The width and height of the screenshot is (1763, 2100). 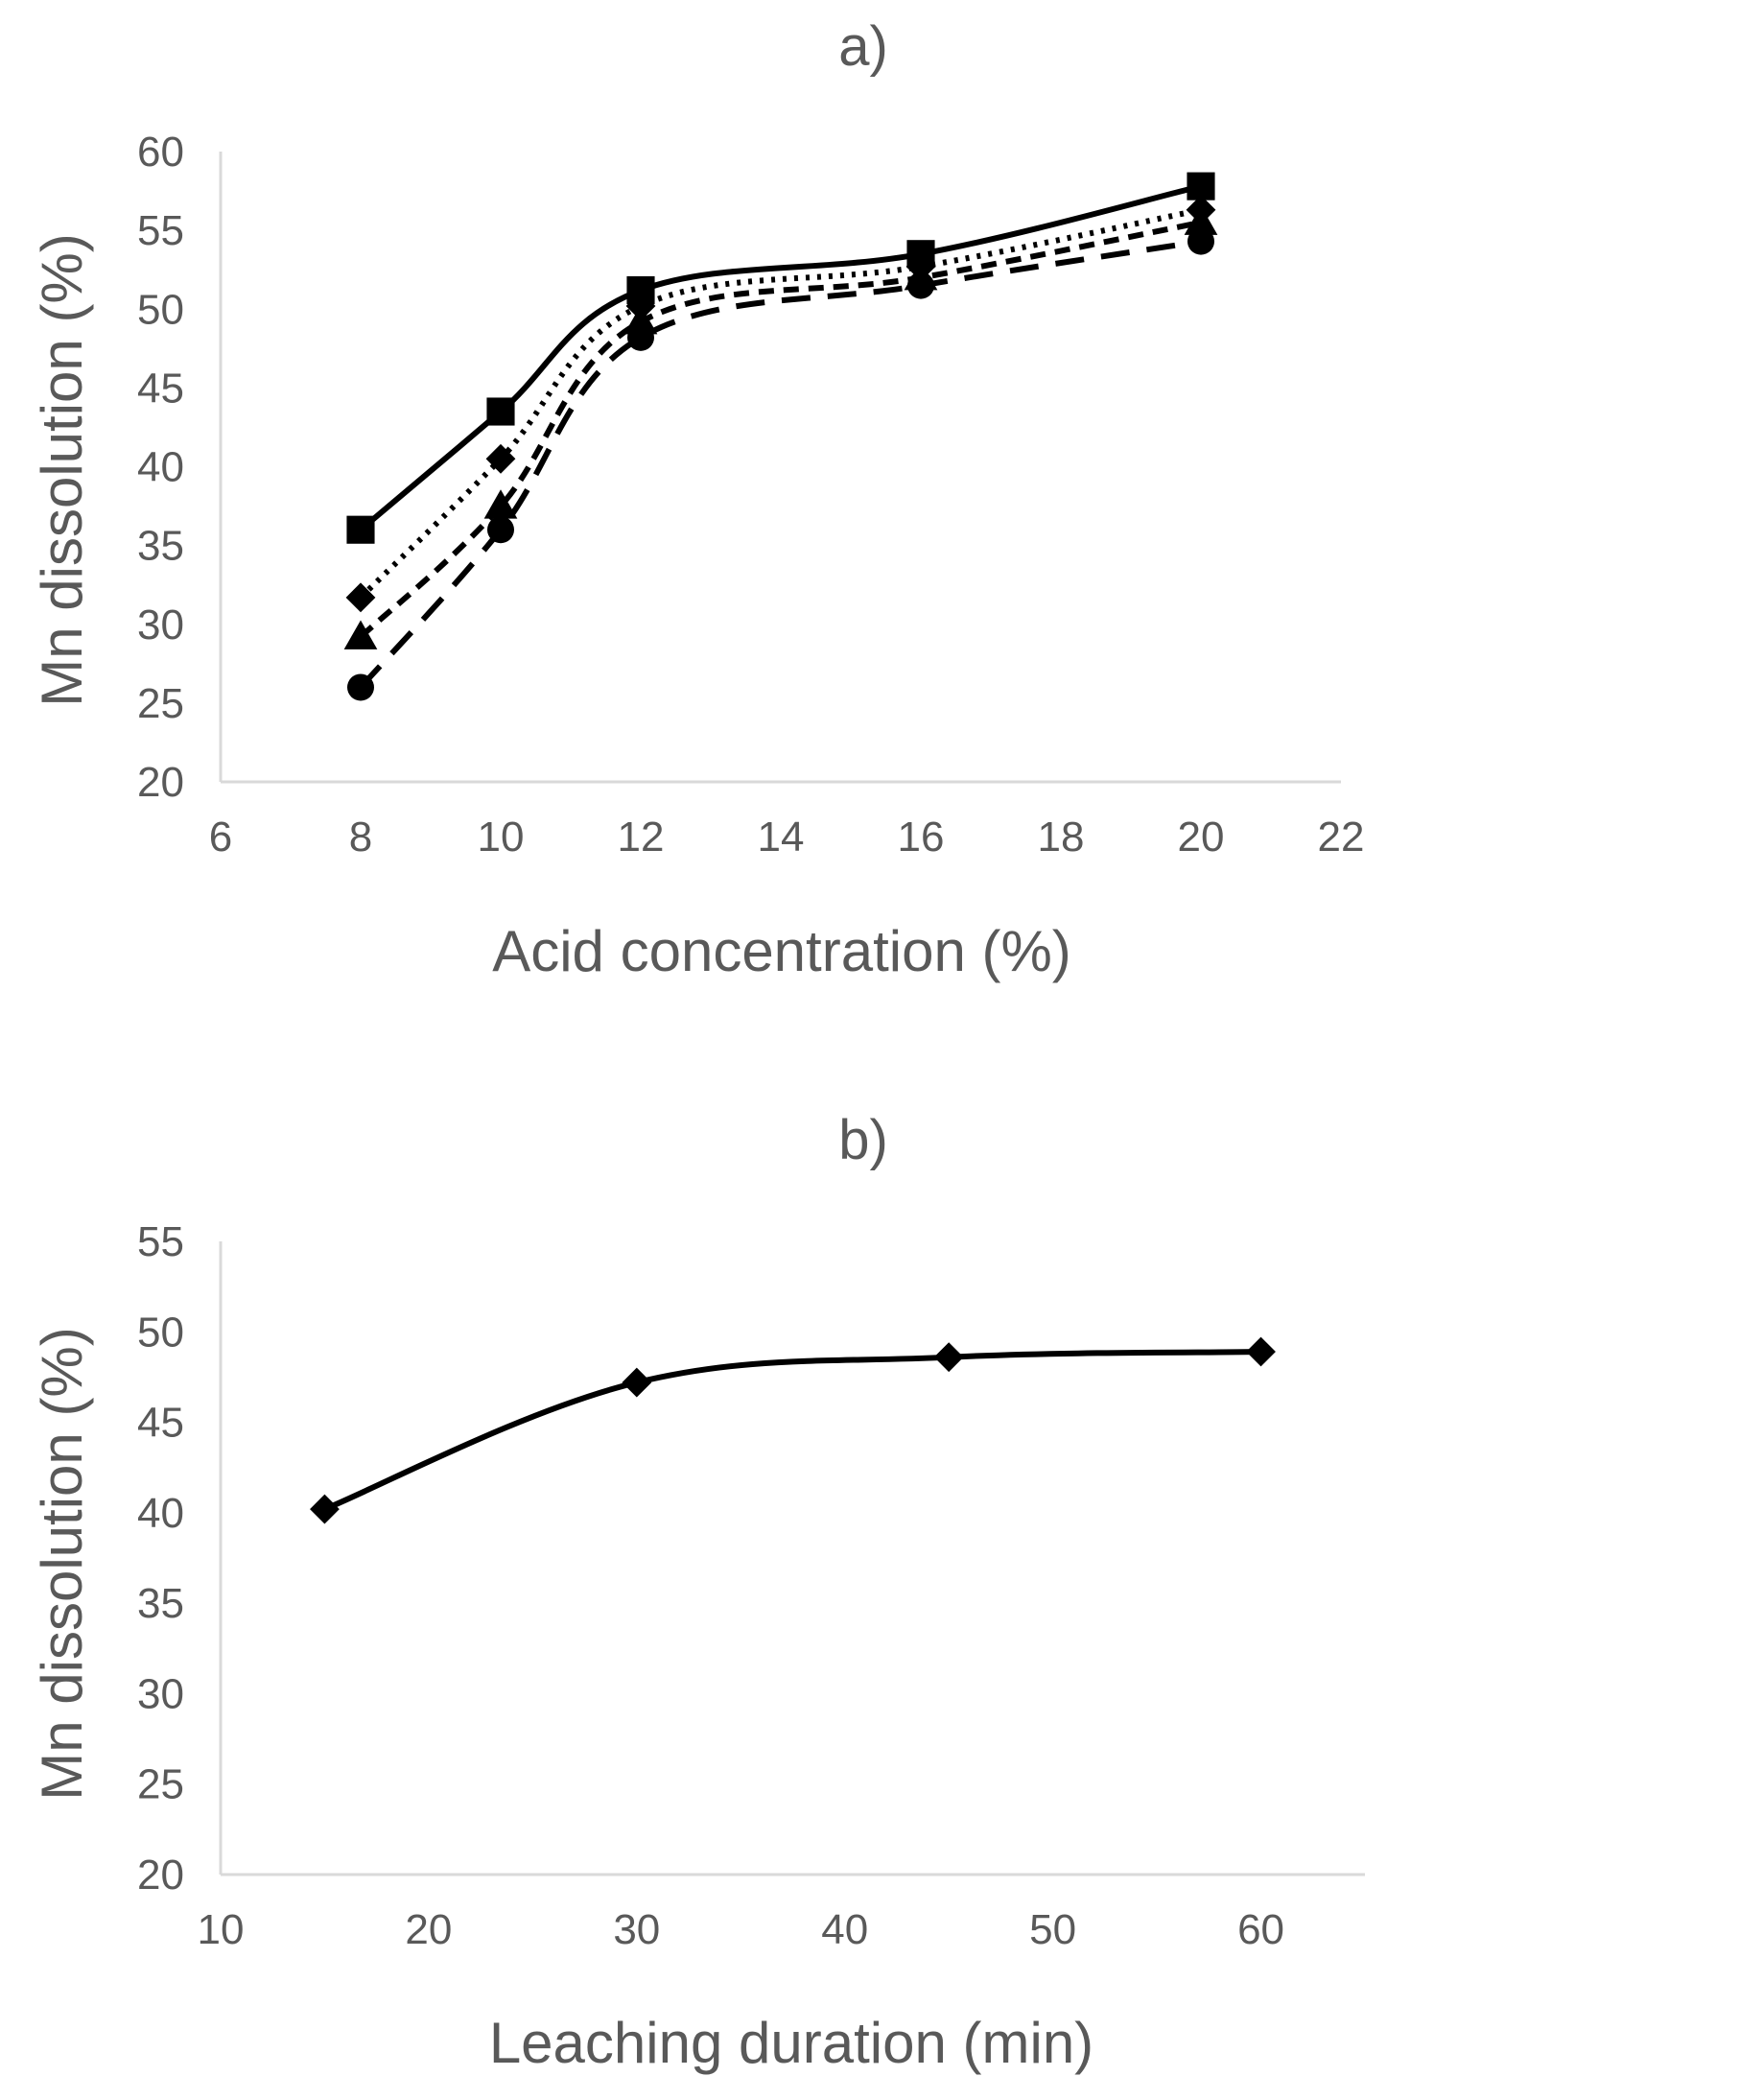 I want to click on y-tick-label: 60, so click(x=160, y=152).